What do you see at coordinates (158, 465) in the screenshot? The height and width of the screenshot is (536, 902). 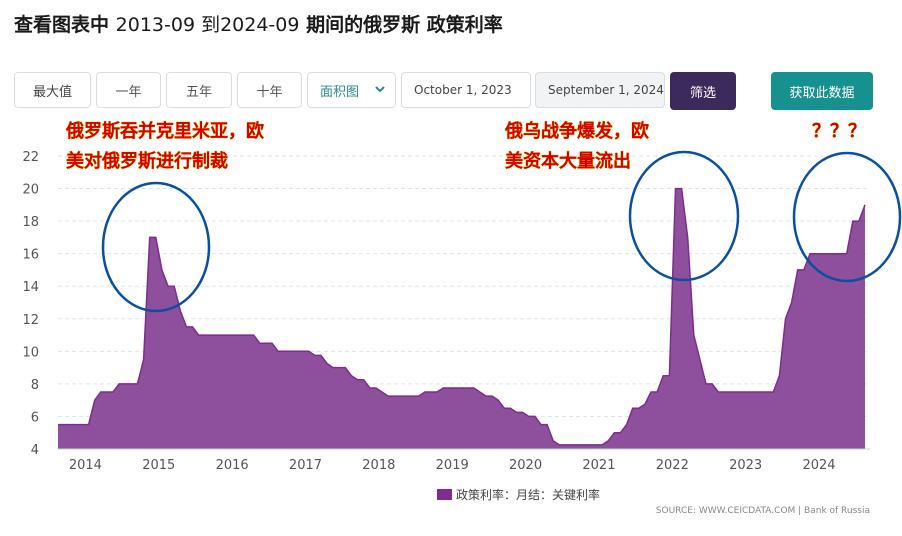 I see `x-tick-label: 2015` at bounding box center [158, 465].